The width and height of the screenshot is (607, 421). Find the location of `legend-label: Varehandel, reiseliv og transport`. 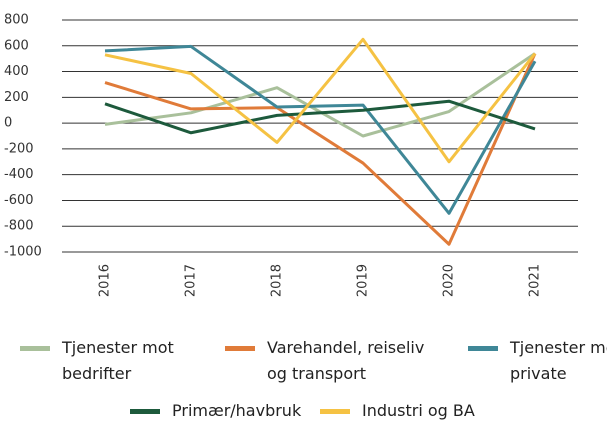

legend-label: Varehandel, reiseliv og transport is located at coordinates (346, 360).